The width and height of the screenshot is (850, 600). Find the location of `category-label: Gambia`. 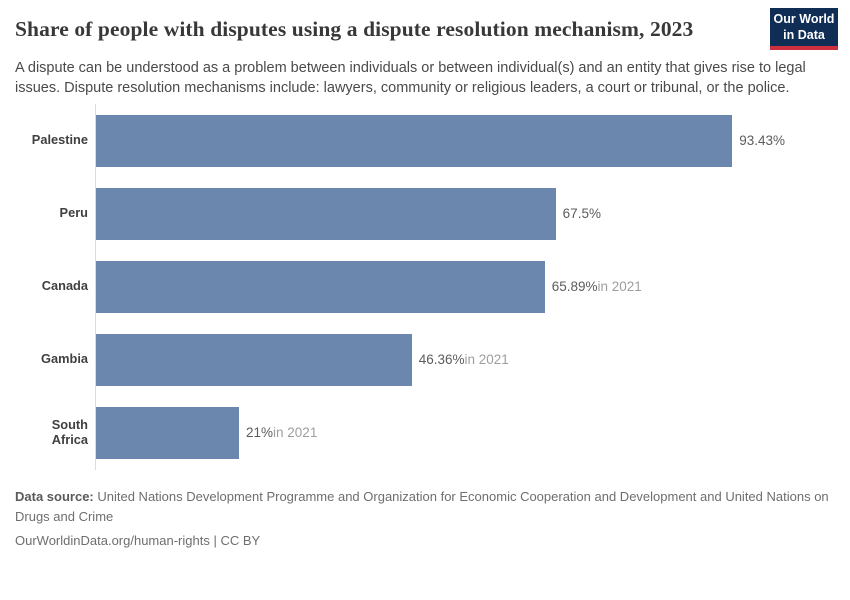

category-label: Gambia is located at coordinates (64, 359).